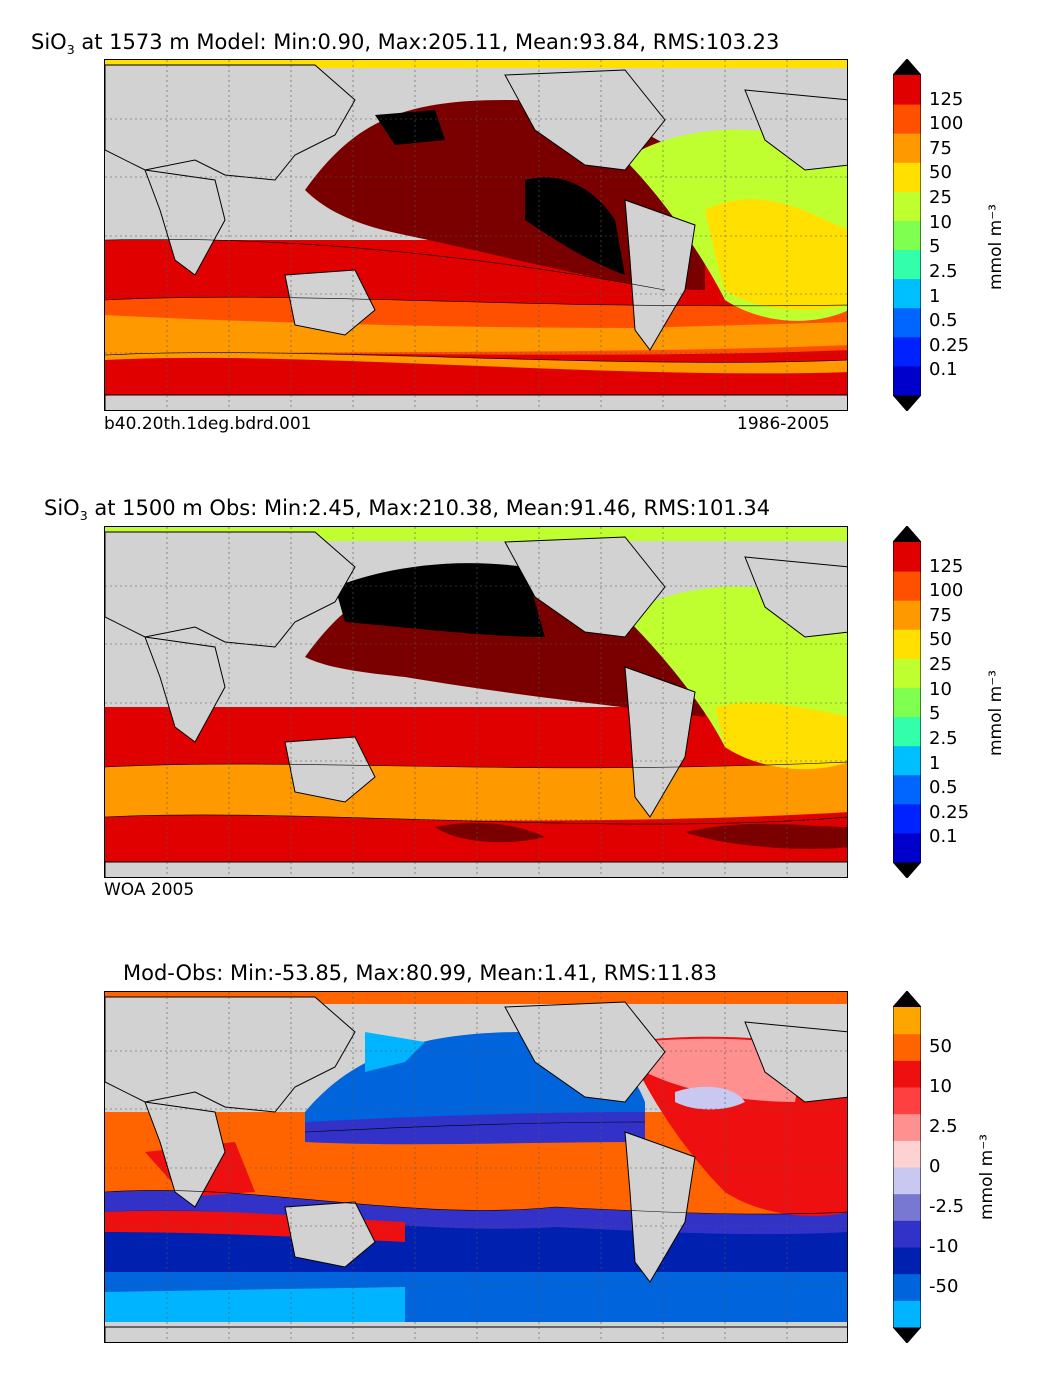 The image size is (1037, 1373). What do you see at coordinates (208, 424) in the screenshot?
I see `panel-1-case-label: b40.20th.1deg.bdrd.001` at bounding box center [208, 424].